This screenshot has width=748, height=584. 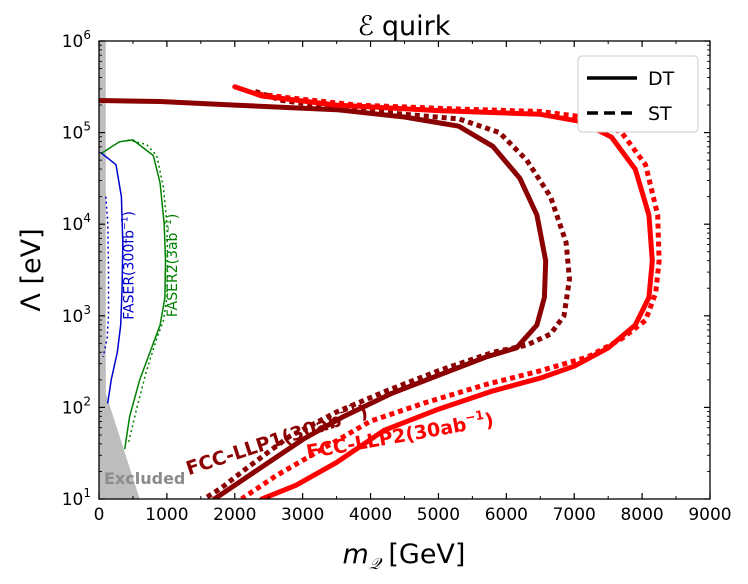 I want to click on legend-box, so click(x=638, y=94).